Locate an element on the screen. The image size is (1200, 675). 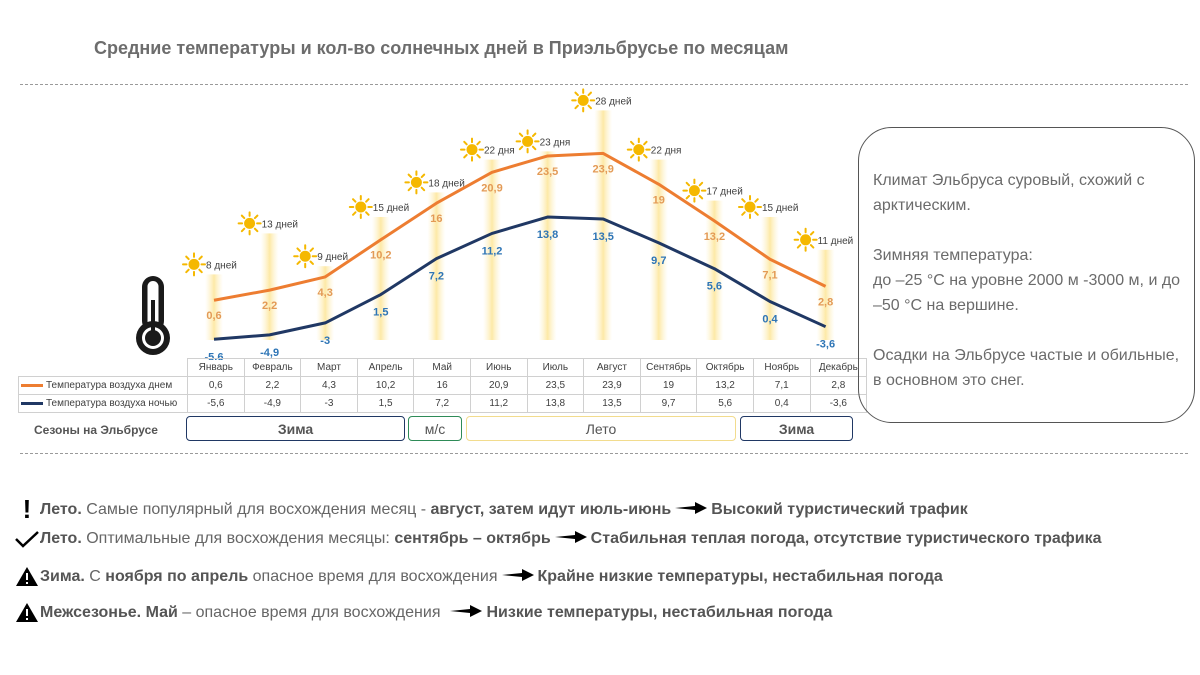
table-day-cell: 7,1 is located at coordinates (781, 385).